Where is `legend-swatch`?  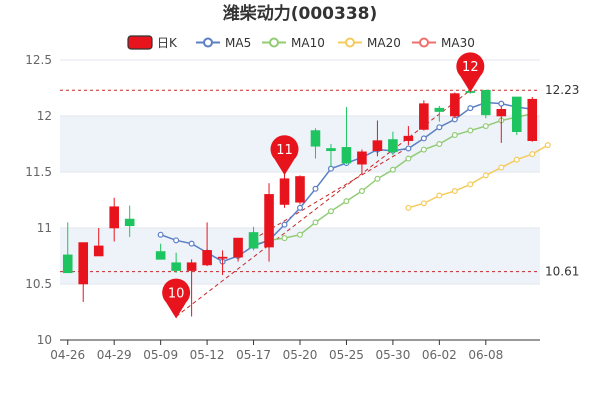 legend-swatch is located at coordinates (140, 42).